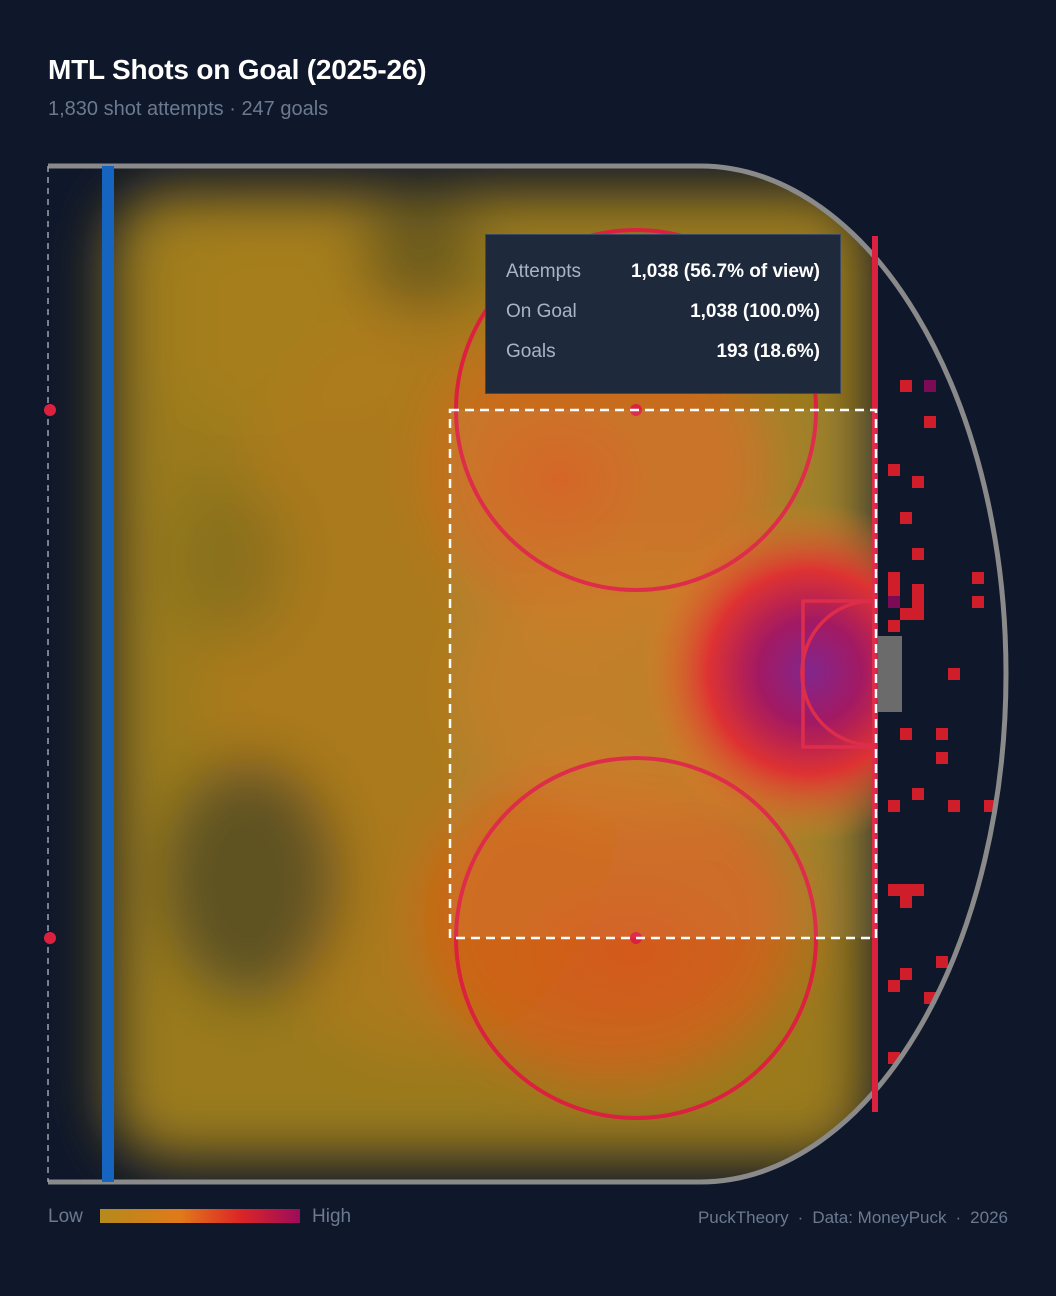 The image size is (1056, 1296). Describe the element at coordinates (188, 109) in the screenshot. I see `page-subtitle: 1,830 shot attempts · 247 goals` at that location.